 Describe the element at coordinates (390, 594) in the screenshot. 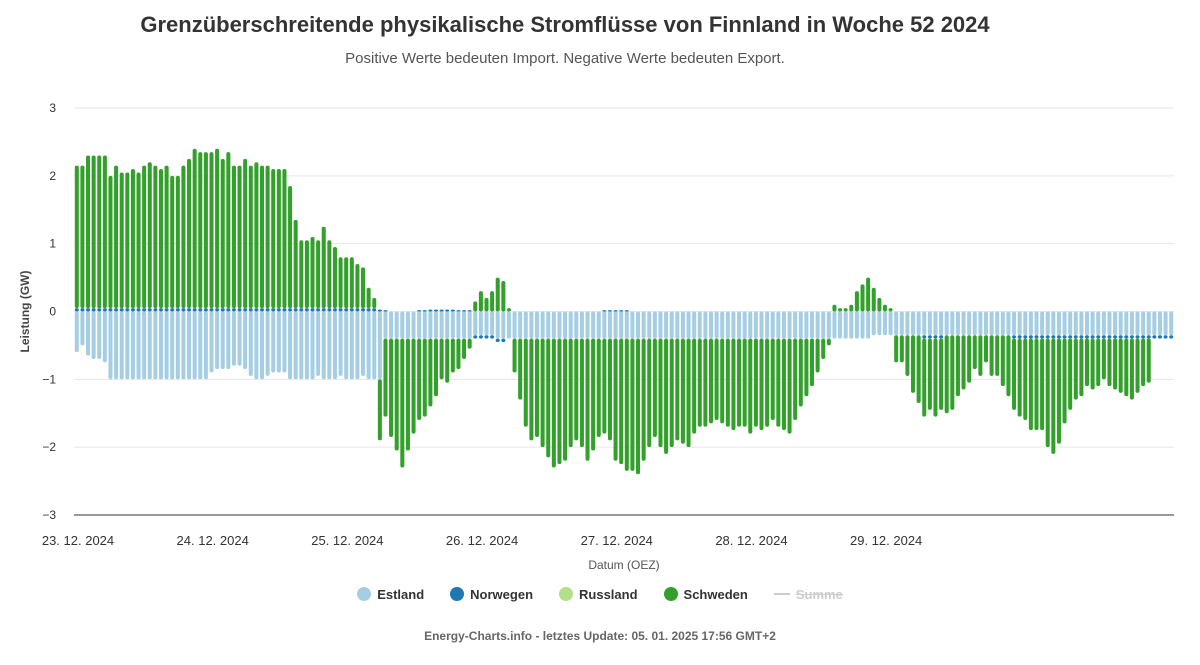

I see `legend-item-estland: Estland` at that location.